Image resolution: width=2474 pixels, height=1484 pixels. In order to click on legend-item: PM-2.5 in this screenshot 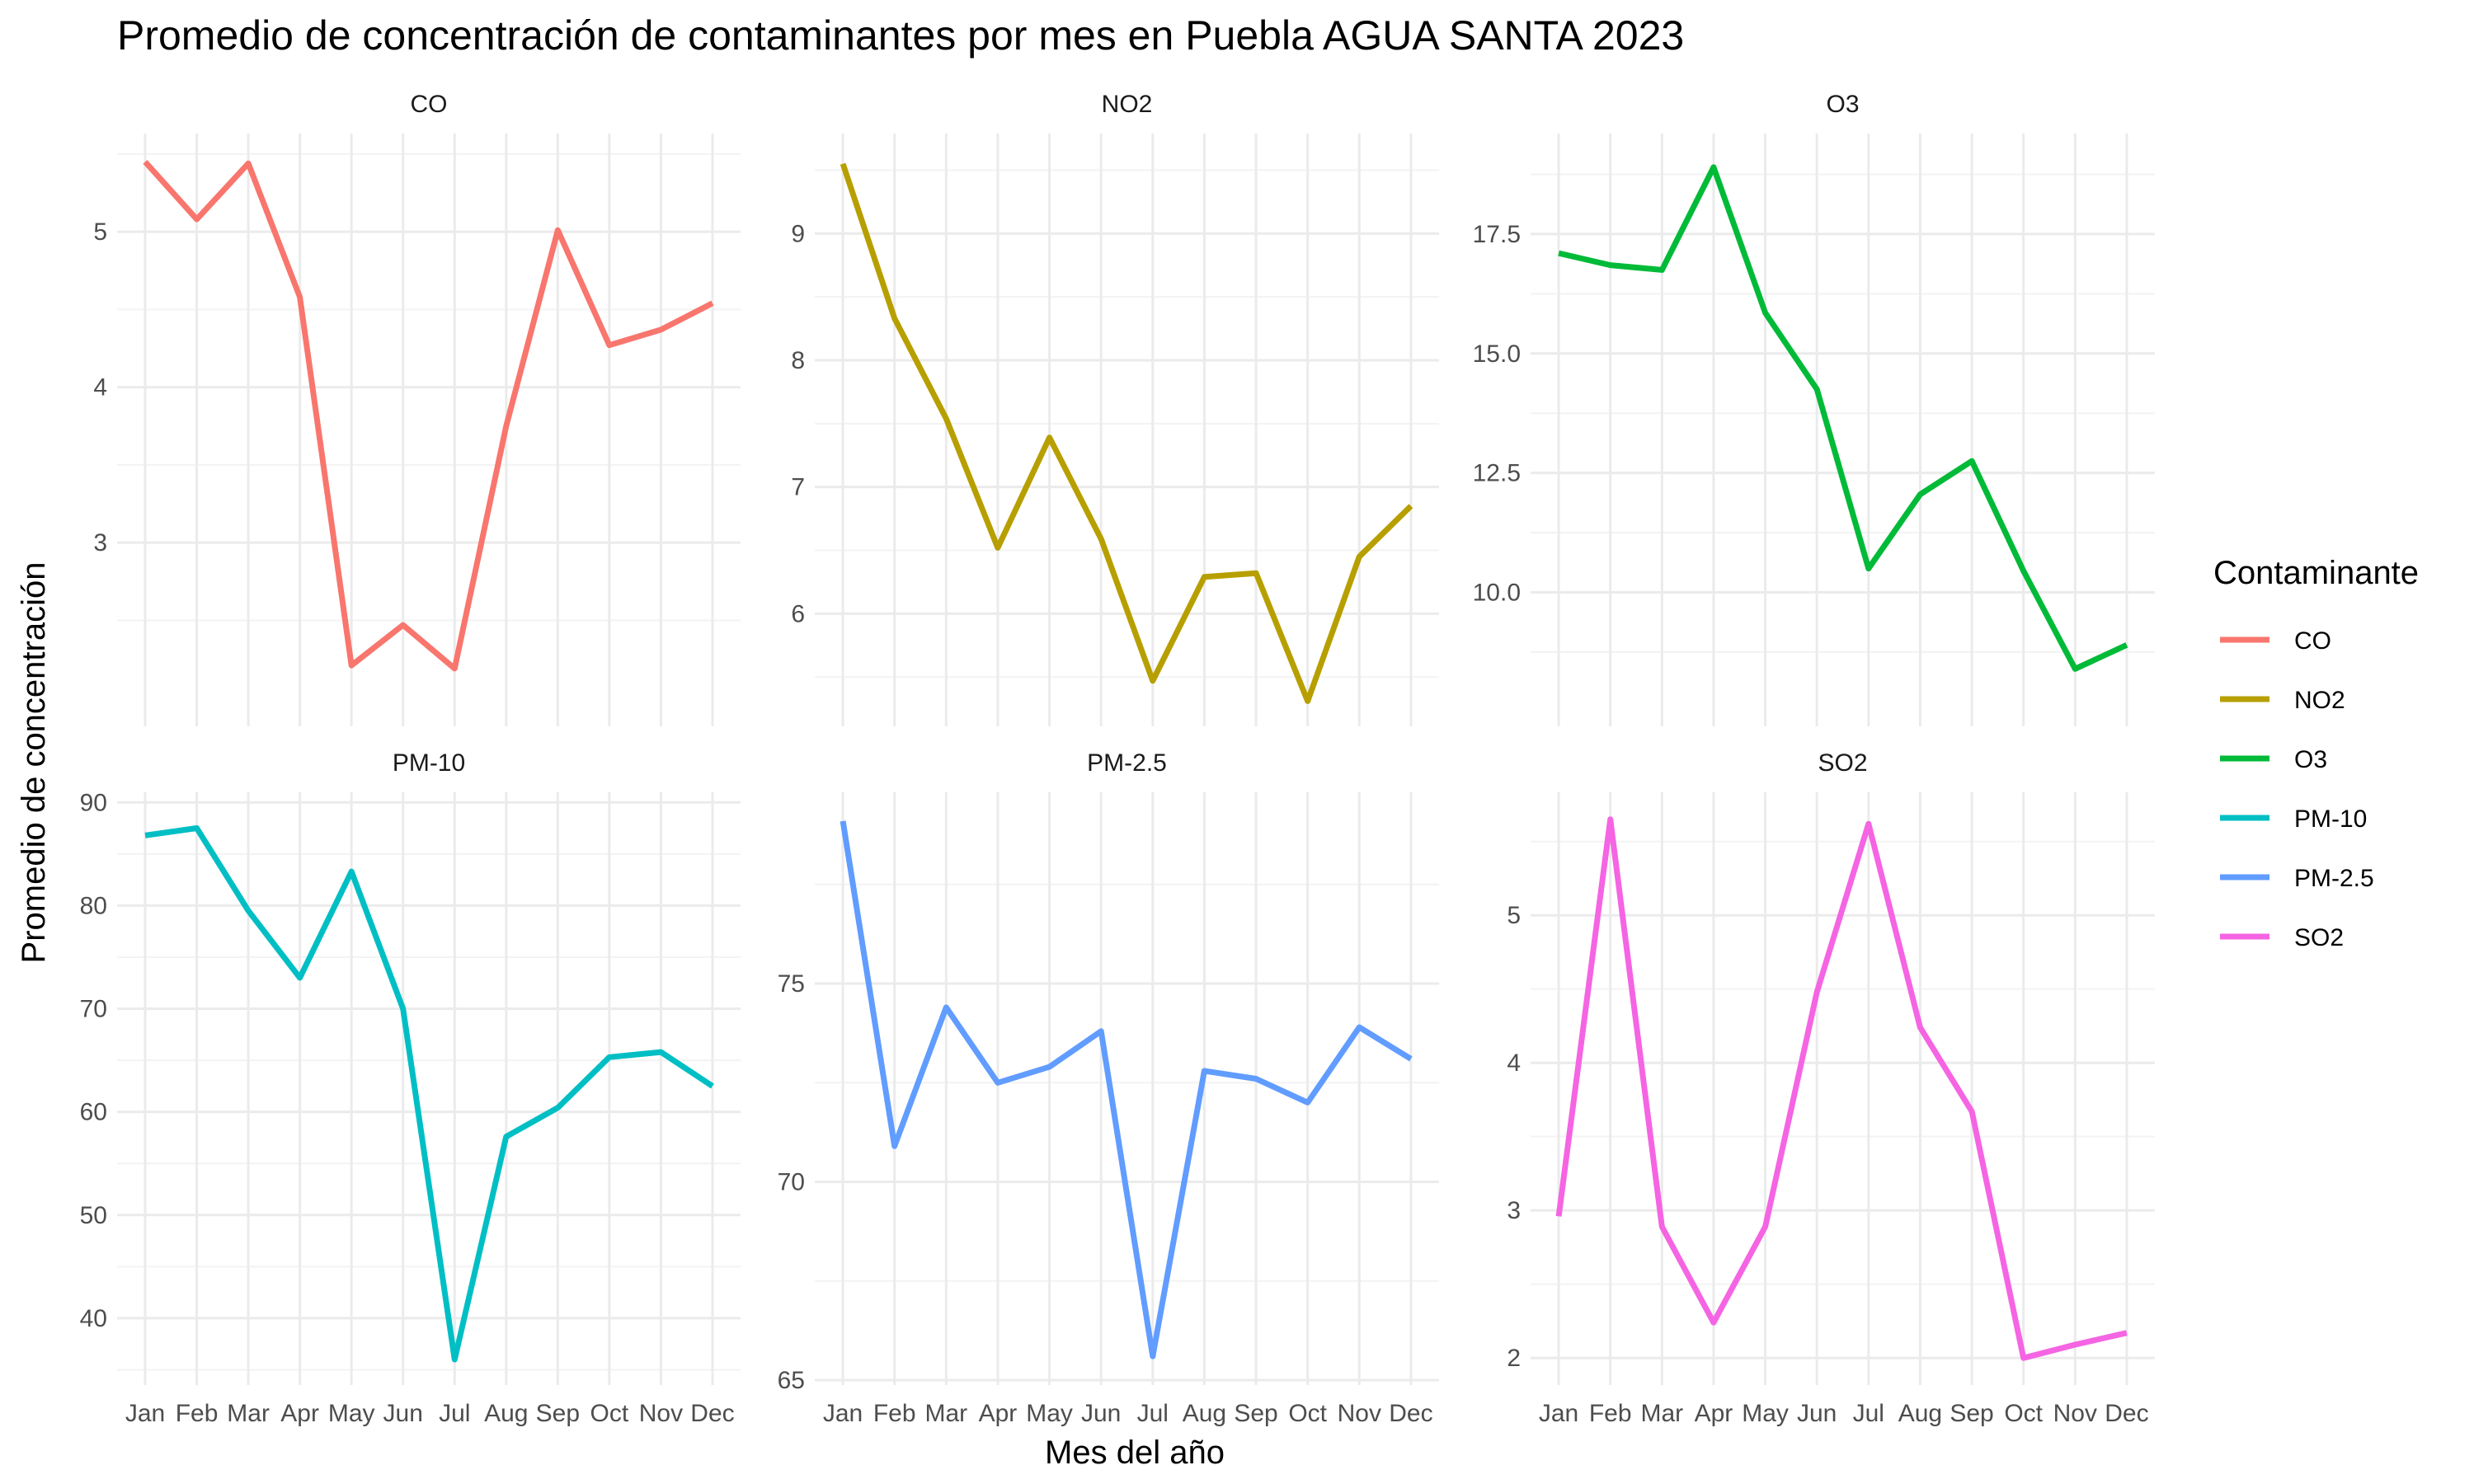, I will do `click(2297, 878)`.